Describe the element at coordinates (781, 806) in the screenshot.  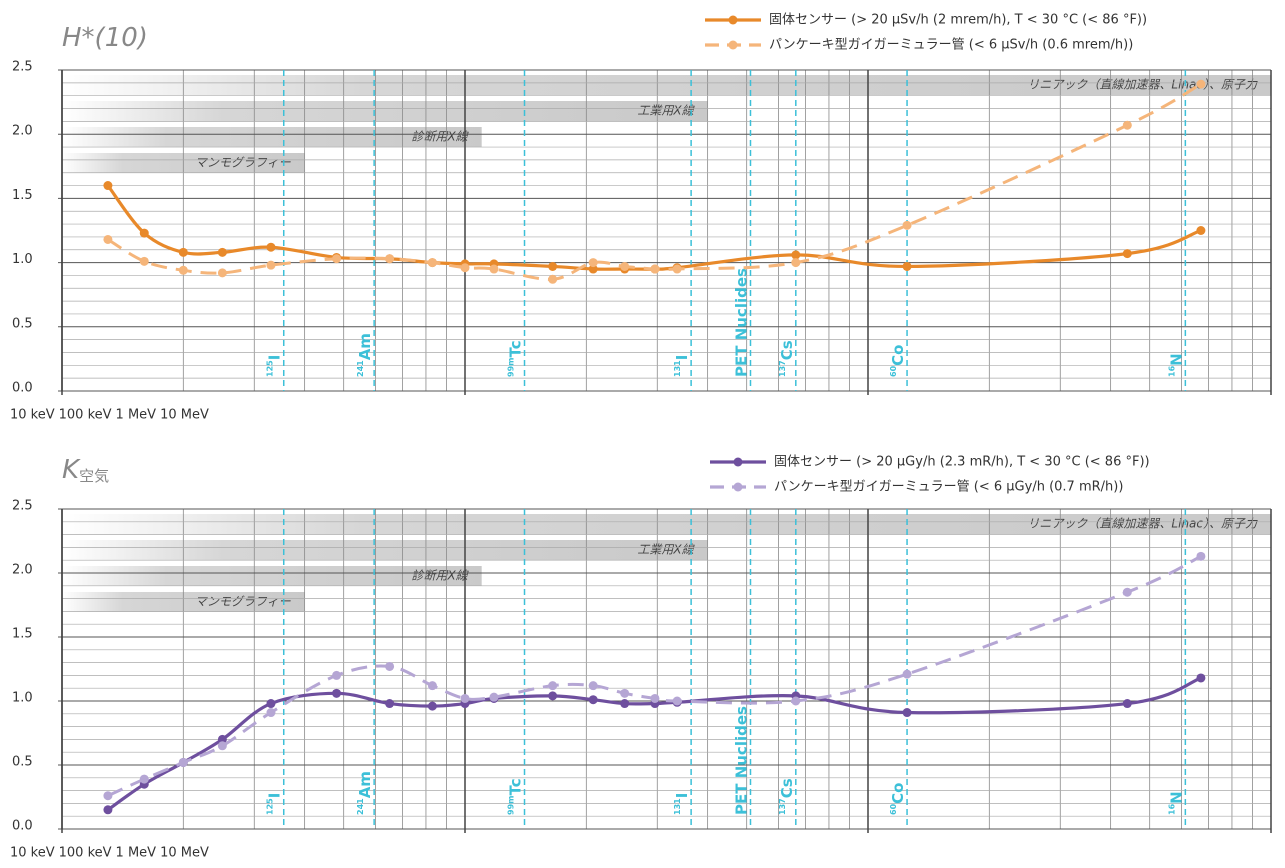
I see `nuclide-mass: 137` at that location.